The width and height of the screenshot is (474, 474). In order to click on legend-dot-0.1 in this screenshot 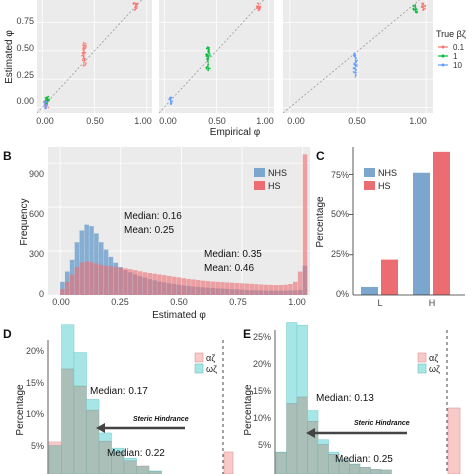, I will do `click(443, 47)`.